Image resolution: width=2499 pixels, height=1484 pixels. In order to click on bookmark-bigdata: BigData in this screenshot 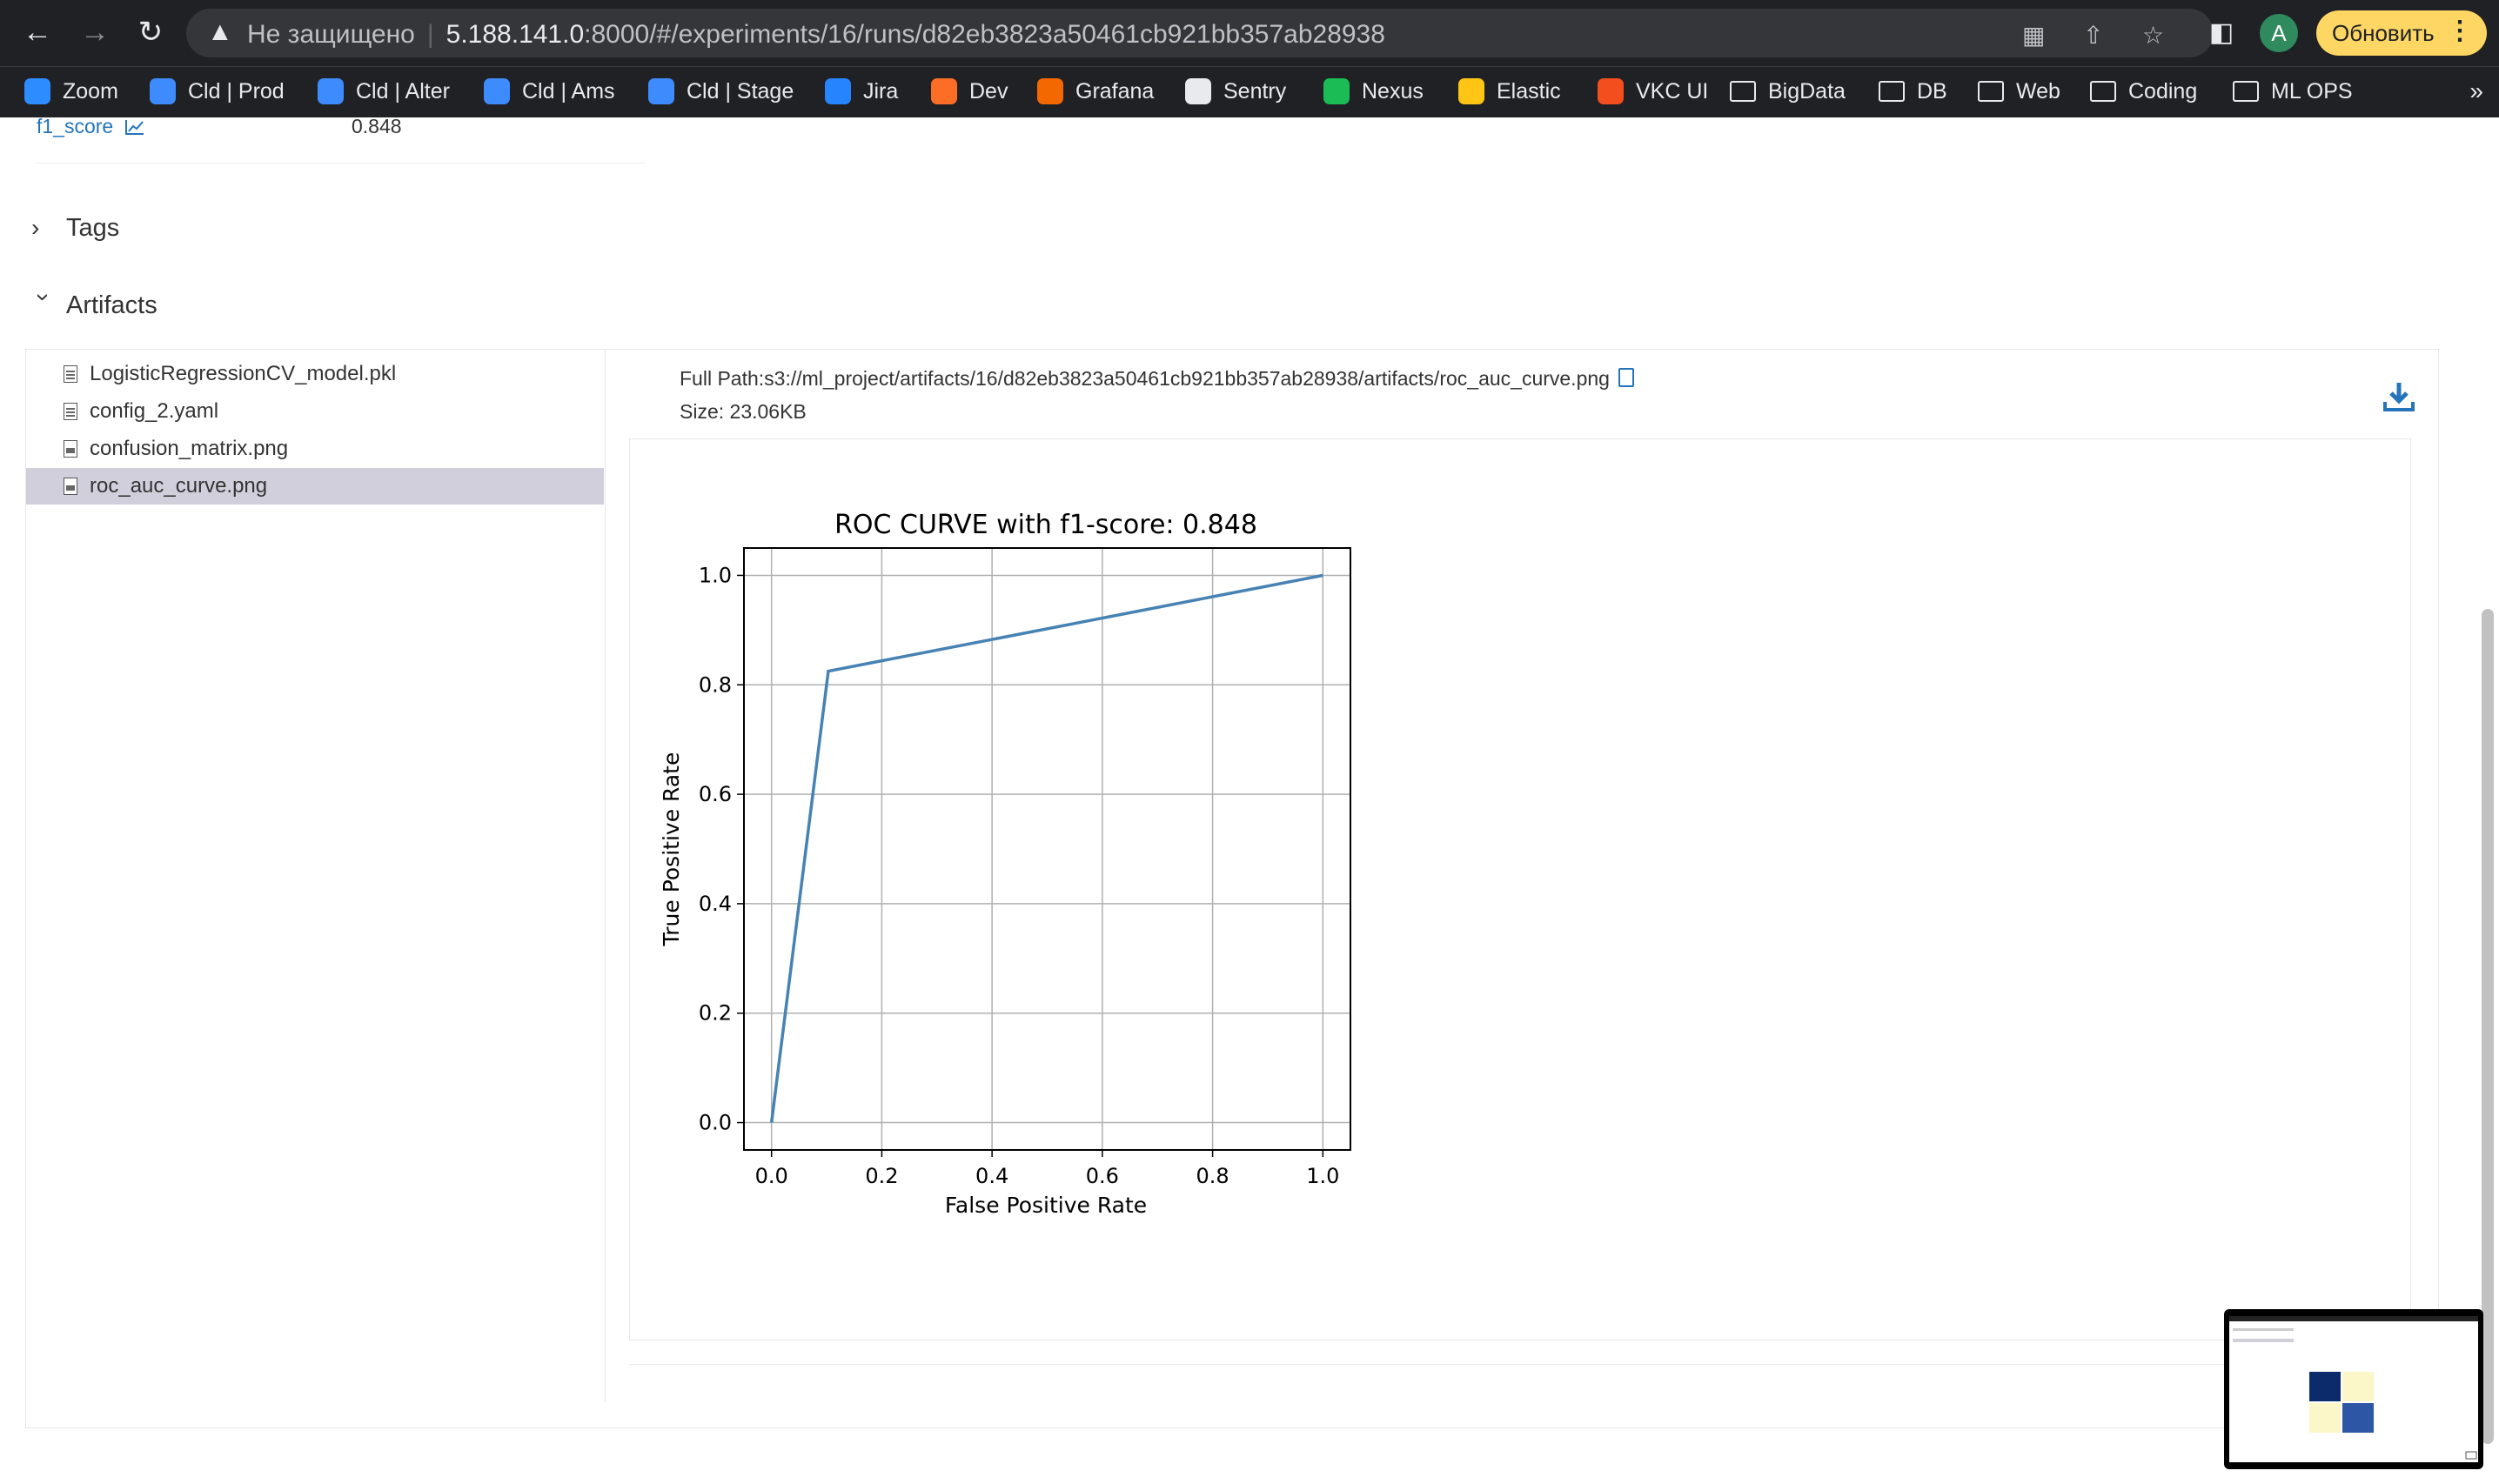, I will do `click(1788, 91)`.